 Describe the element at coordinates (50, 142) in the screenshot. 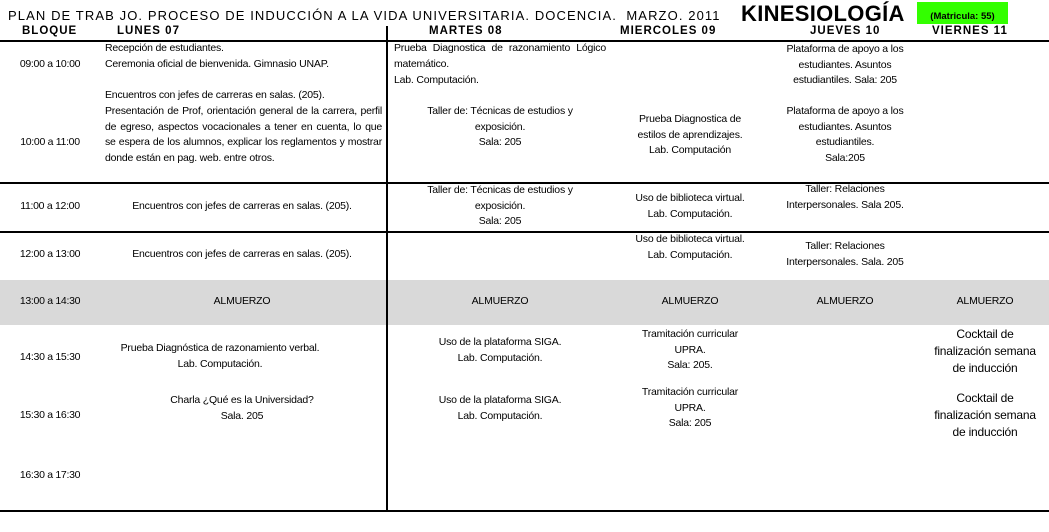

I see `time-slot: 10:00 a 11:00` at that location.